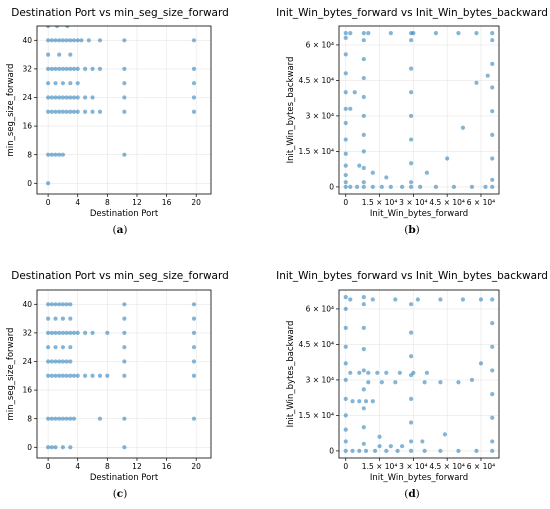  What do you see at coordinates (11, 110) in the screenshot?
I see `y-axis-label: min_seg_size_forward` at bounding box center [11, 110].